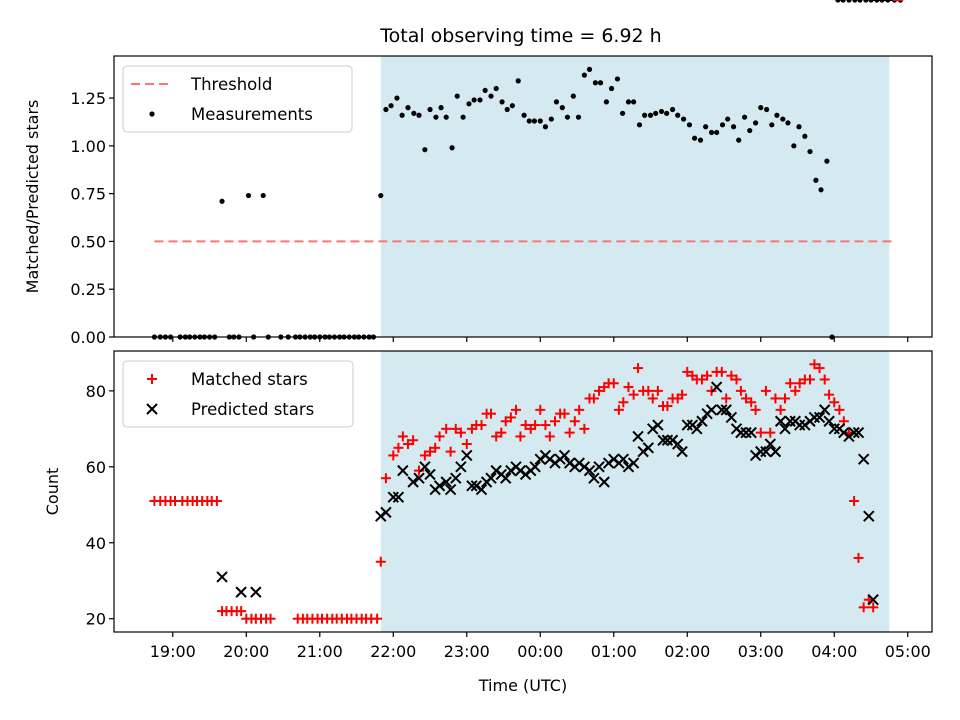 This screenshot has width=960, height=720. Describe the element at coordinates (88, 289) in the screenshot. I see `y-tick-label: 0.25` at that location.